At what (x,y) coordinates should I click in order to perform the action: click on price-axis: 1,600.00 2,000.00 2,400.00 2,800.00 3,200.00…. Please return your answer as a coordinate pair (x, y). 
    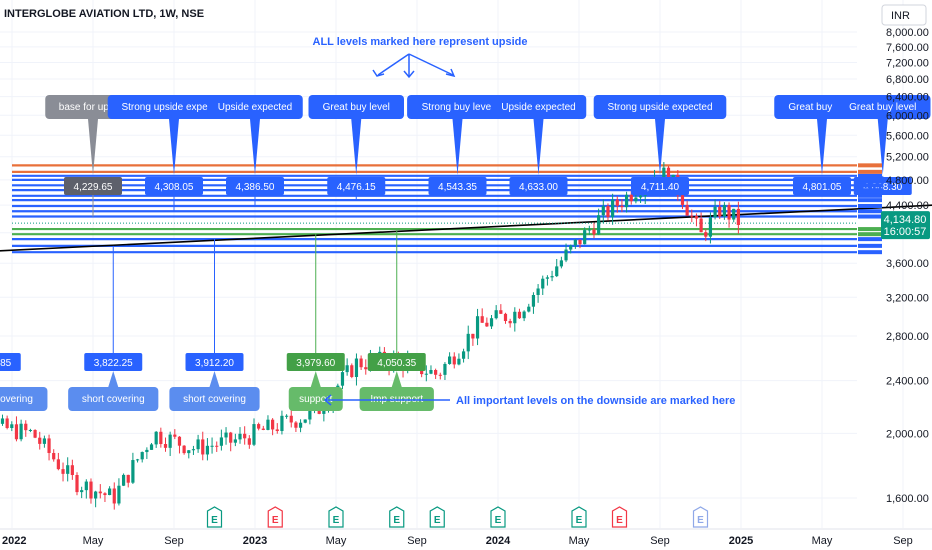
    Looking at the image, I should click on (894, 266).